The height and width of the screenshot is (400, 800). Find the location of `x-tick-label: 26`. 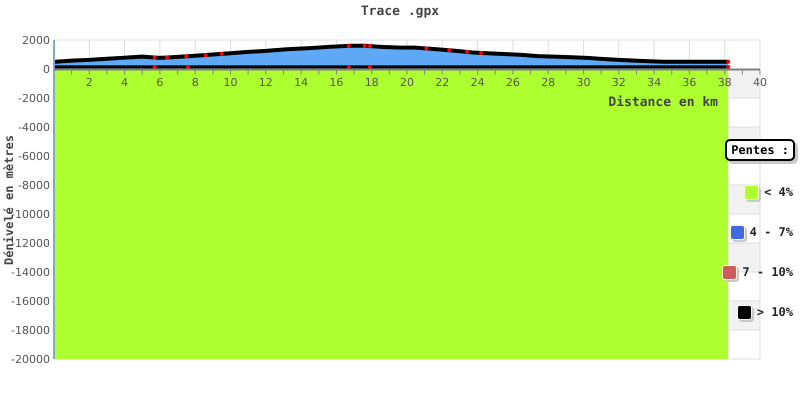

x-tick-label: 26 is located at coordinates (513, 82).